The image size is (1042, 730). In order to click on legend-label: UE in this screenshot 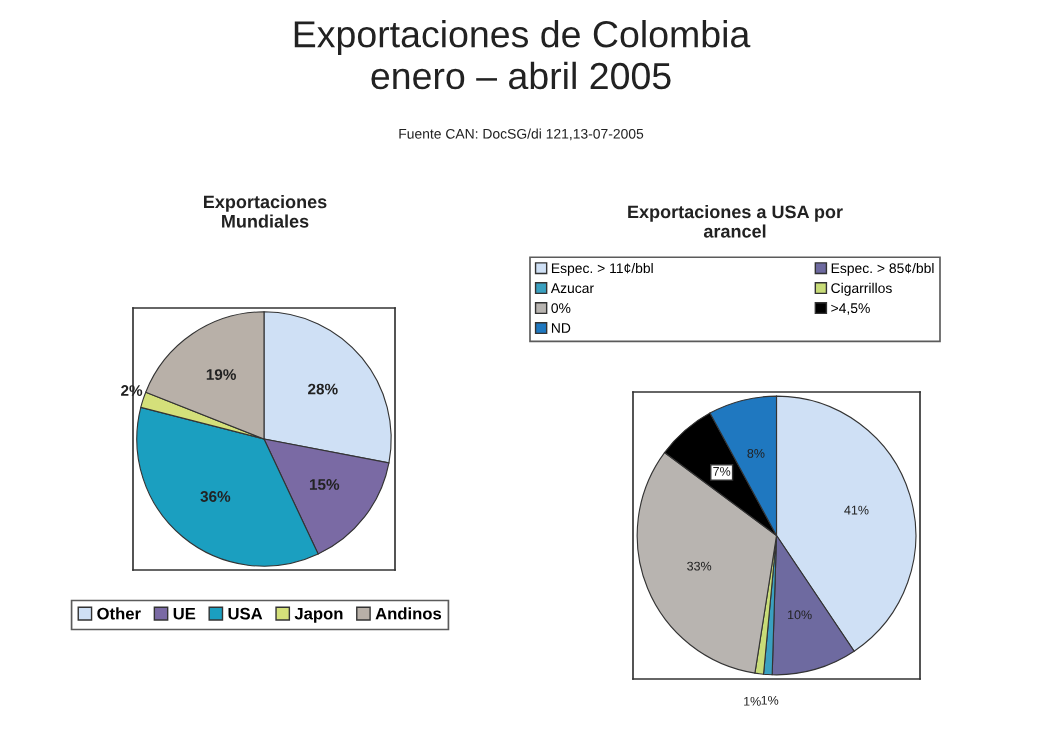, I will do `click(184, 613)`.